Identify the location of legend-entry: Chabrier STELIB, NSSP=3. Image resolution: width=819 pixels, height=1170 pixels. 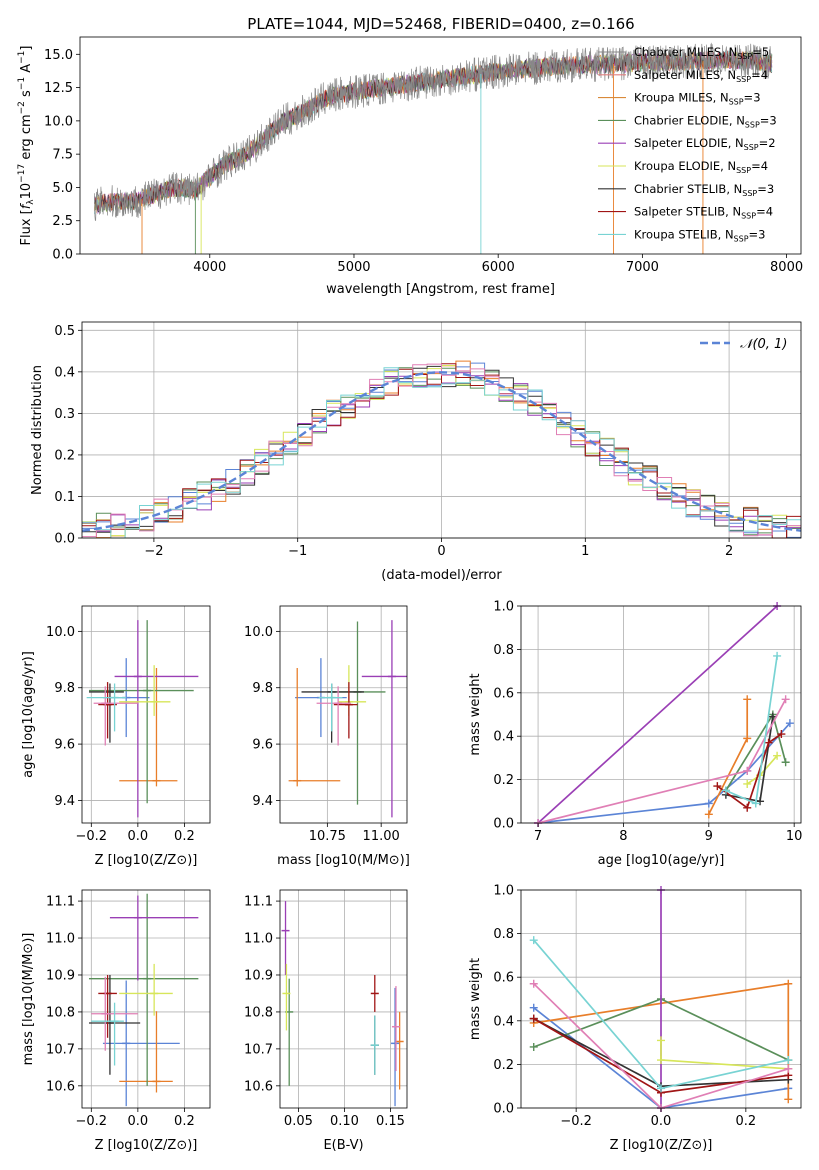
(704, 190).